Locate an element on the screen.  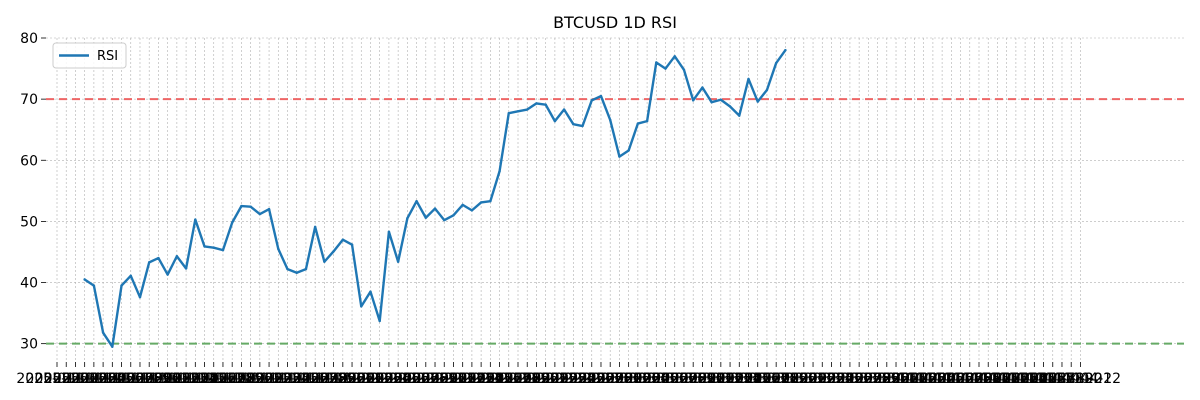
x-tick-label: 2025-04-02 is located at coordinates (895, 379).